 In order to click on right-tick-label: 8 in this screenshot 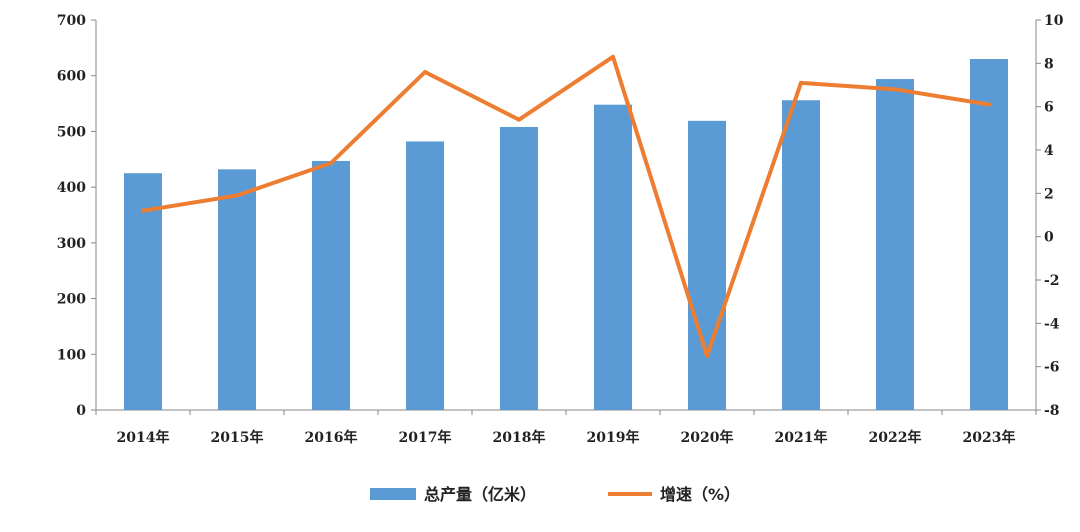, I will do `click(1049, 64)`.